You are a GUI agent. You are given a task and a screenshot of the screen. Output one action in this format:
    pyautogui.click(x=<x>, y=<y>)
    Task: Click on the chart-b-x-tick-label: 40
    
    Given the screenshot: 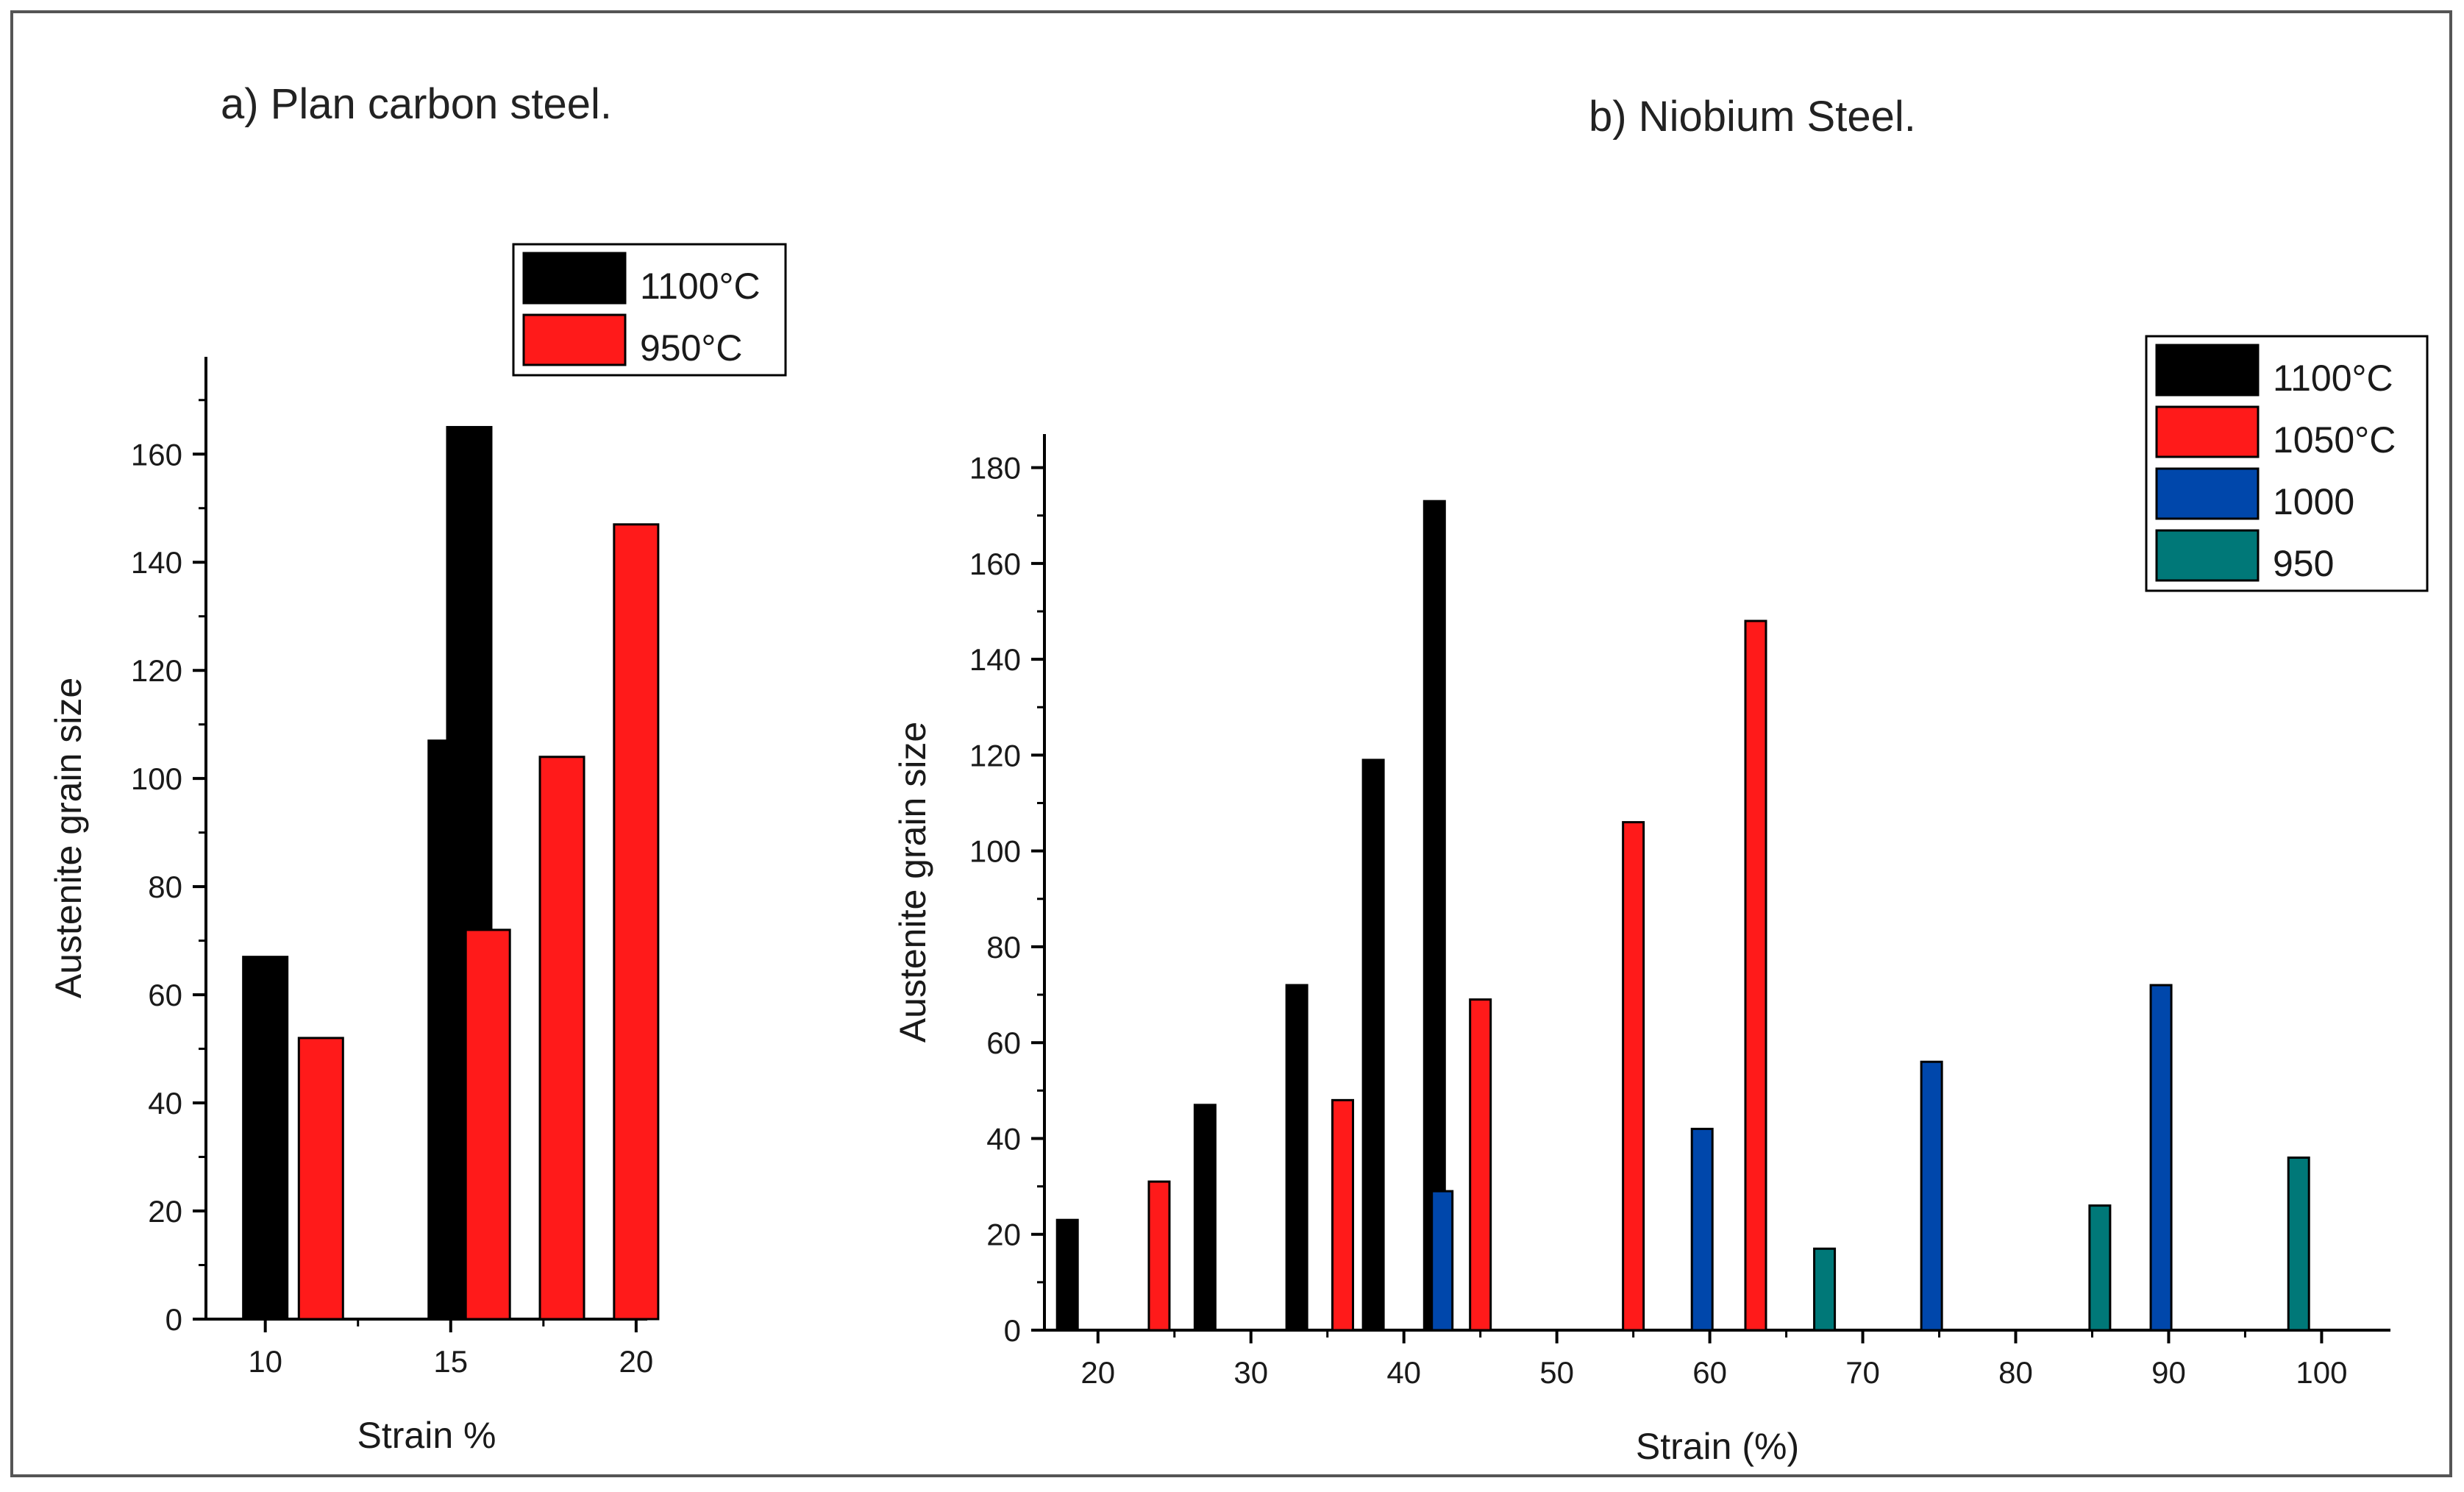 What is the action you would take?
    pyautogui.click(x=1403, y=1372)
    